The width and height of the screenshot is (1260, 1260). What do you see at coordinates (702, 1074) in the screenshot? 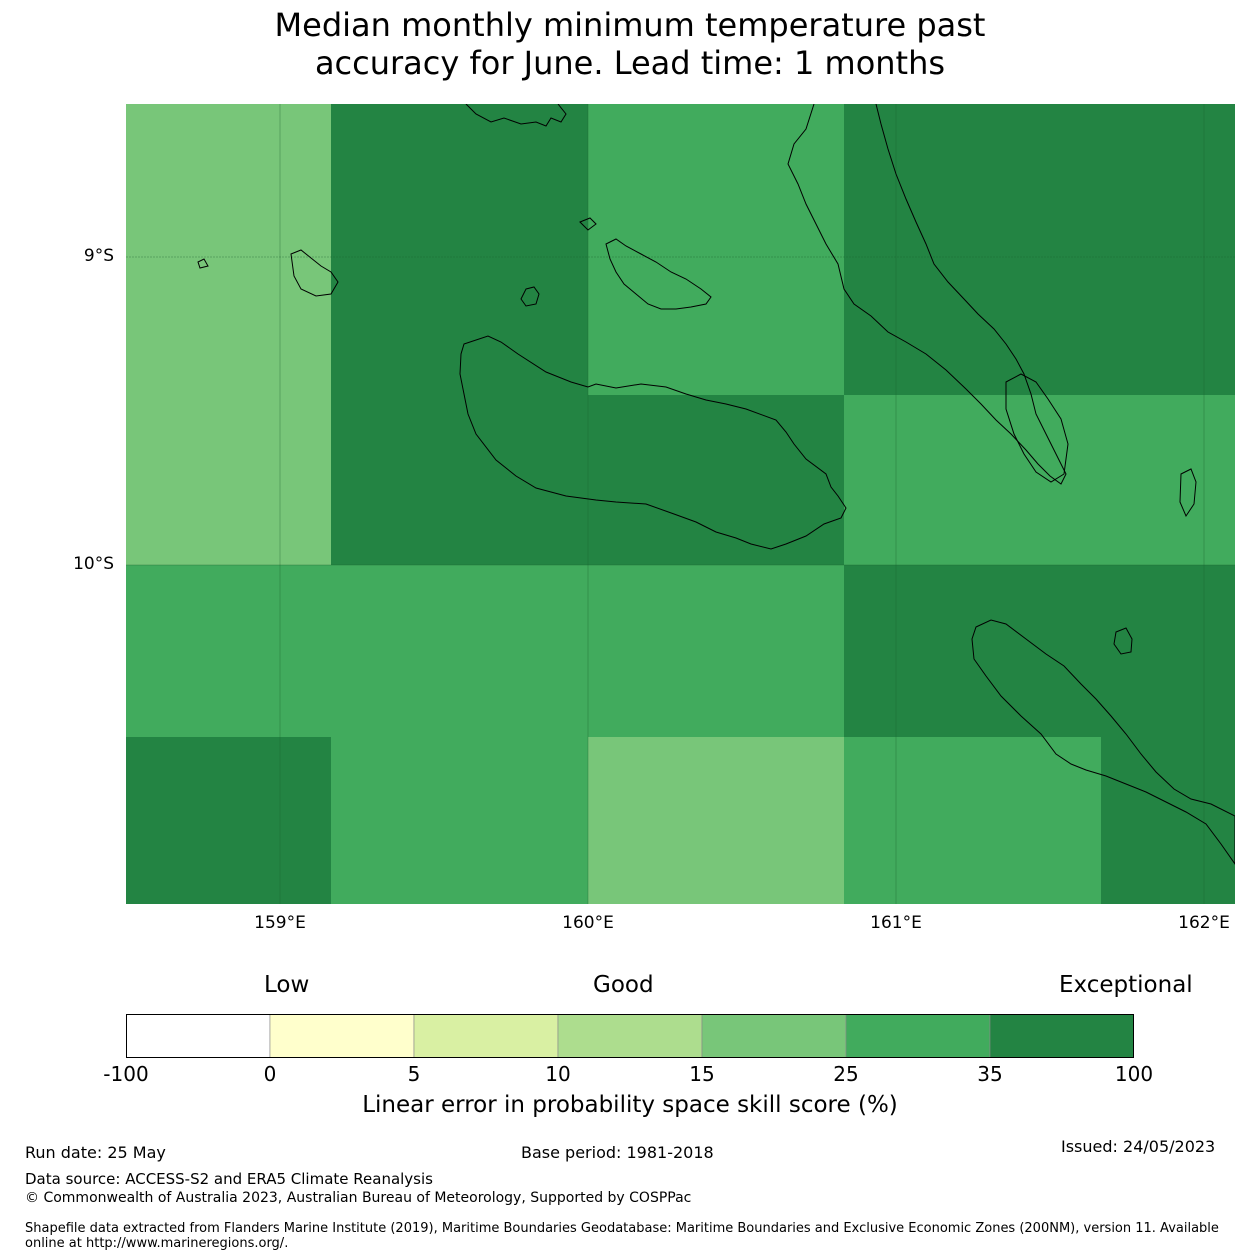
I see `colorbar-tick-label: 15` at bounding box center [702, 1074].